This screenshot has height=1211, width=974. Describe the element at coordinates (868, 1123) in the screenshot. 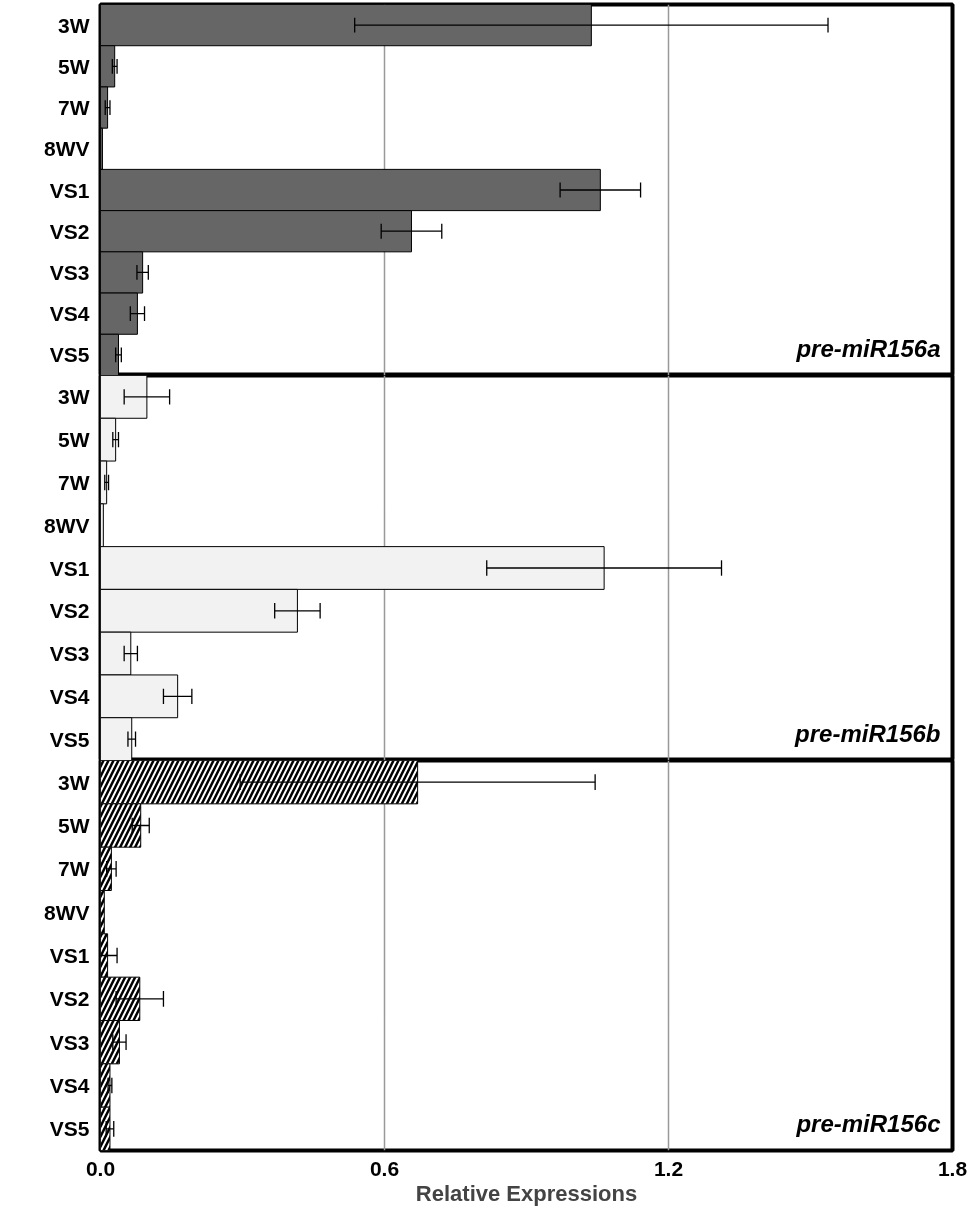

I see `annotation: pre-miR156c` at that location.